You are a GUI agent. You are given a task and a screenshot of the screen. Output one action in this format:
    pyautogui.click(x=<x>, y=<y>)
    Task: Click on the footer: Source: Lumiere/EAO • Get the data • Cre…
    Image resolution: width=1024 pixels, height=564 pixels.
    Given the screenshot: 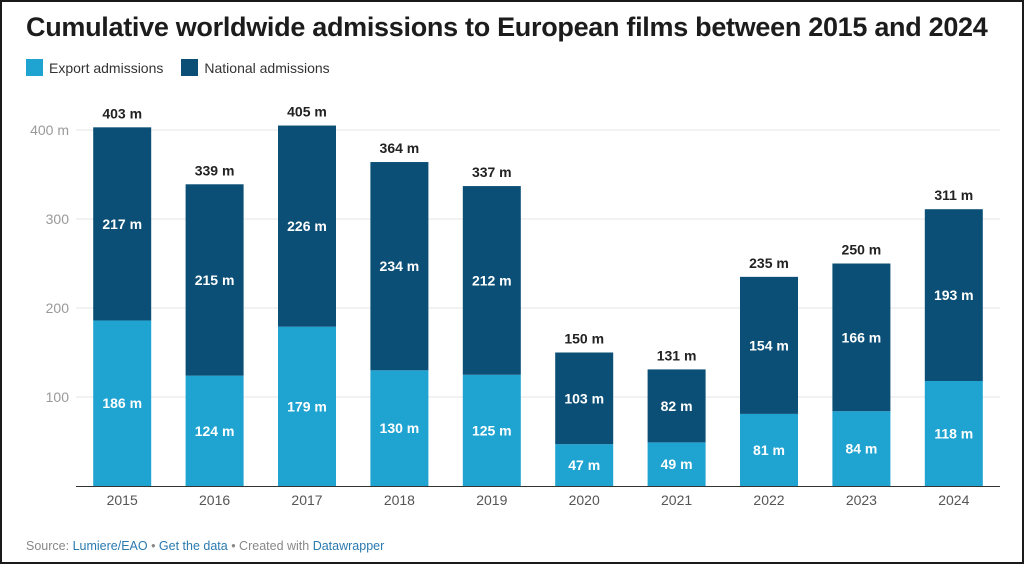 What is the action you would take?
    pyautogui.click(x=205, y=546)
    